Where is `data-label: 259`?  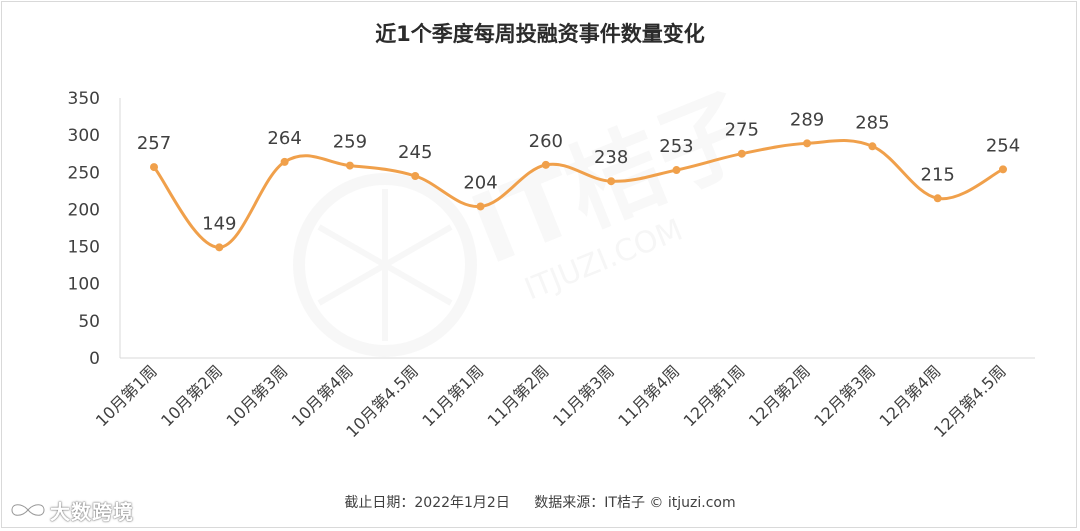 data-label: 259 is located at coordinates (350, 142).